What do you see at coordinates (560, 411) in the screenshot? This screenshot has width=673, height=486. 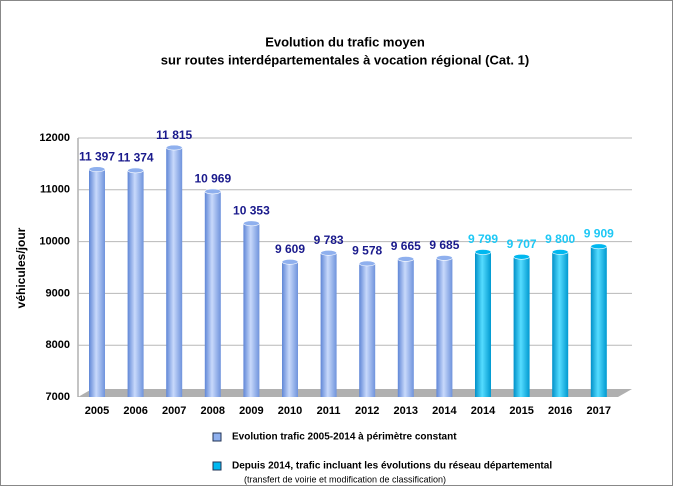 I see `x-tick-label: 2016` at bounding box center [560, 411].